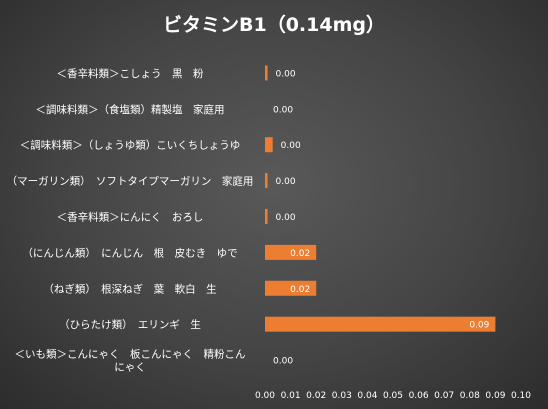 The height and width of the screenshot is (409, 548). Describe the element at coordinates (130, 181) in the screenshot. I see `category-label: （マーガリン類） ソフトタイプマーガリン 家庭用` at that location.